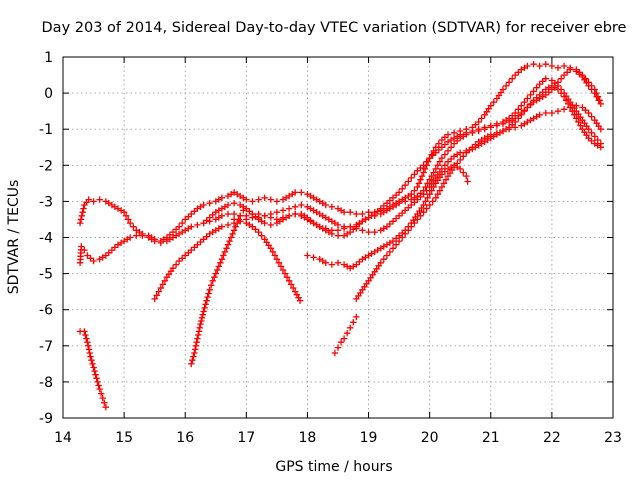 The image size is (640, 480). I want to click on x-tick-label: 21, so click(491, 438).